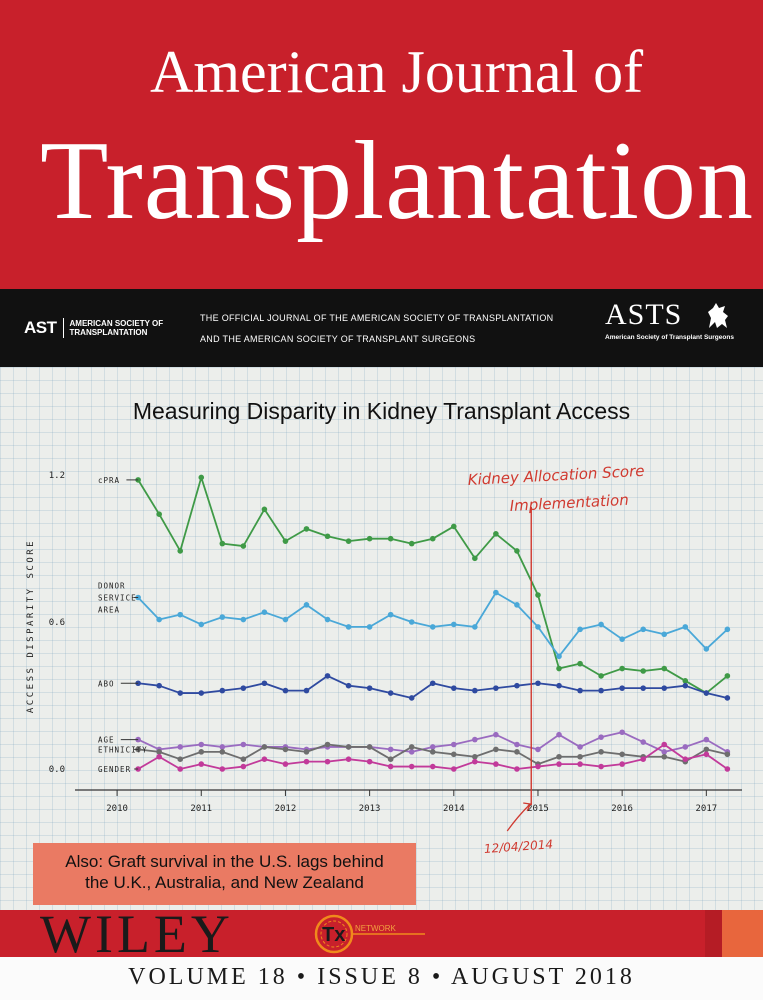  I want to click on footer-accent-orange, so click(742, 933).